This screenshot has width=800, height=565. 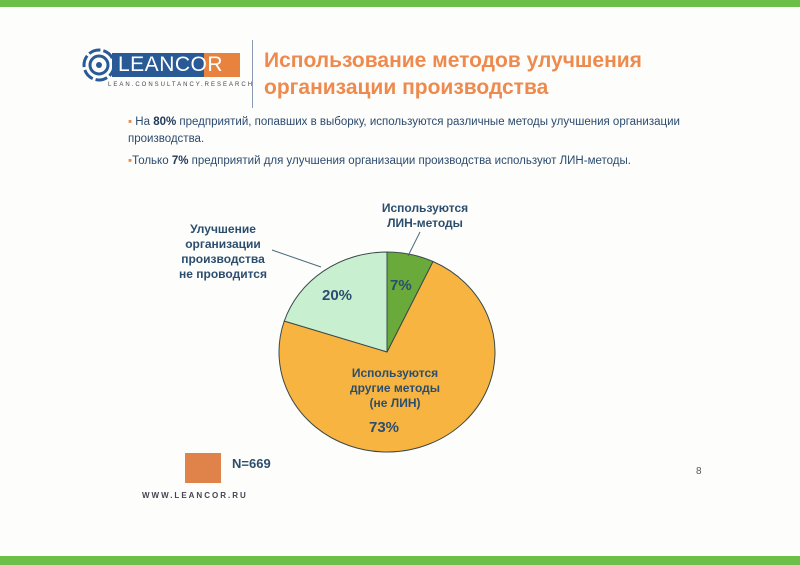 What do you see at coordinates (401, 285) in the screenshot?
I see `pct-lean: 7%` at bounding box center [401, 285].